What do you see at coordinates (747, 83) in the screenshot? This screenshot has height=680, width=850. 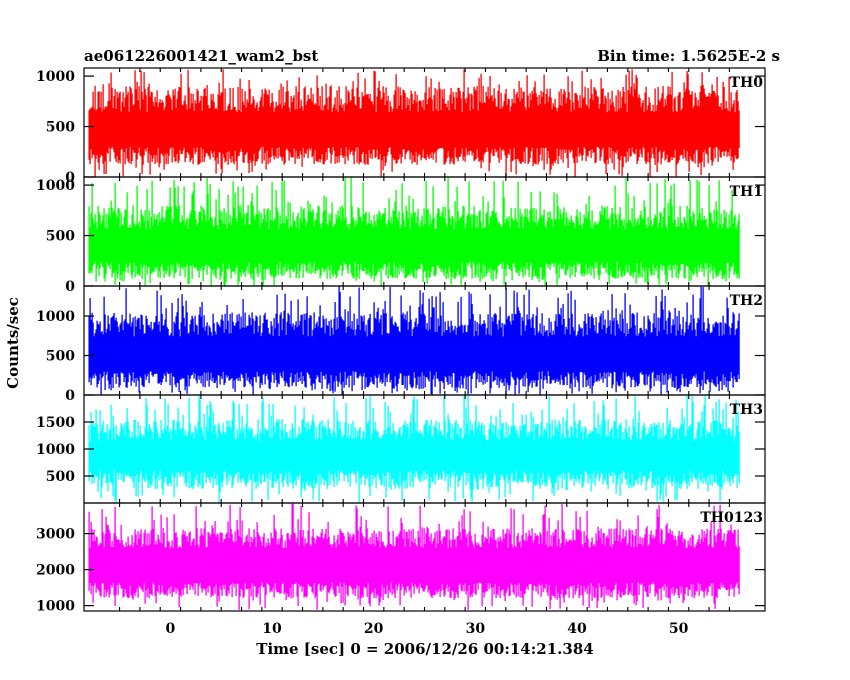 I see `panel-label: TH0` at bounding box center [747, 83].